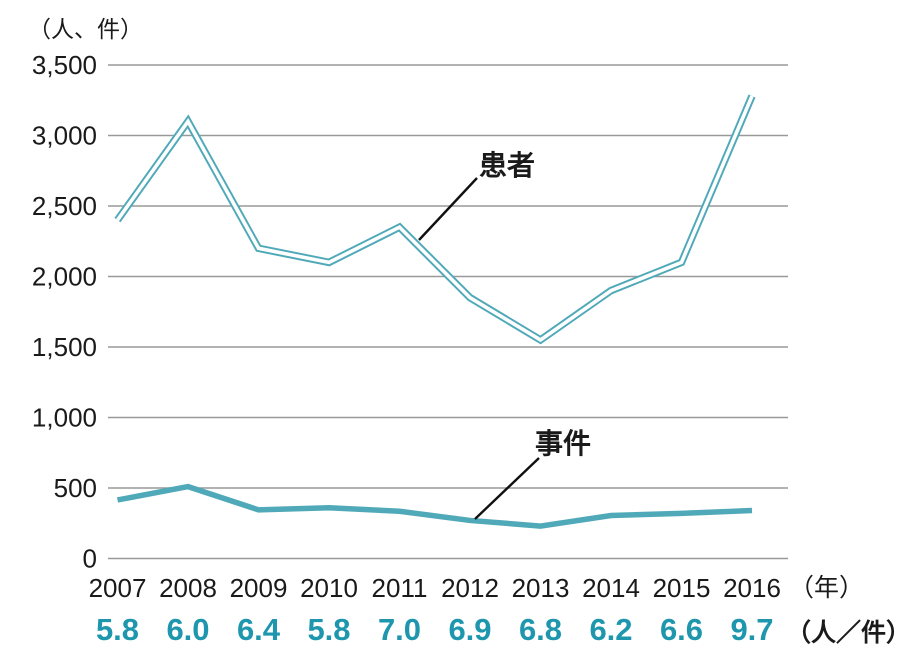 This screenshot has width=900, height=667. What do you see at coordinates (610, 629) in the screenshot?
I see `ratio-value-label: 6.2` at bounding box center [610, 629].